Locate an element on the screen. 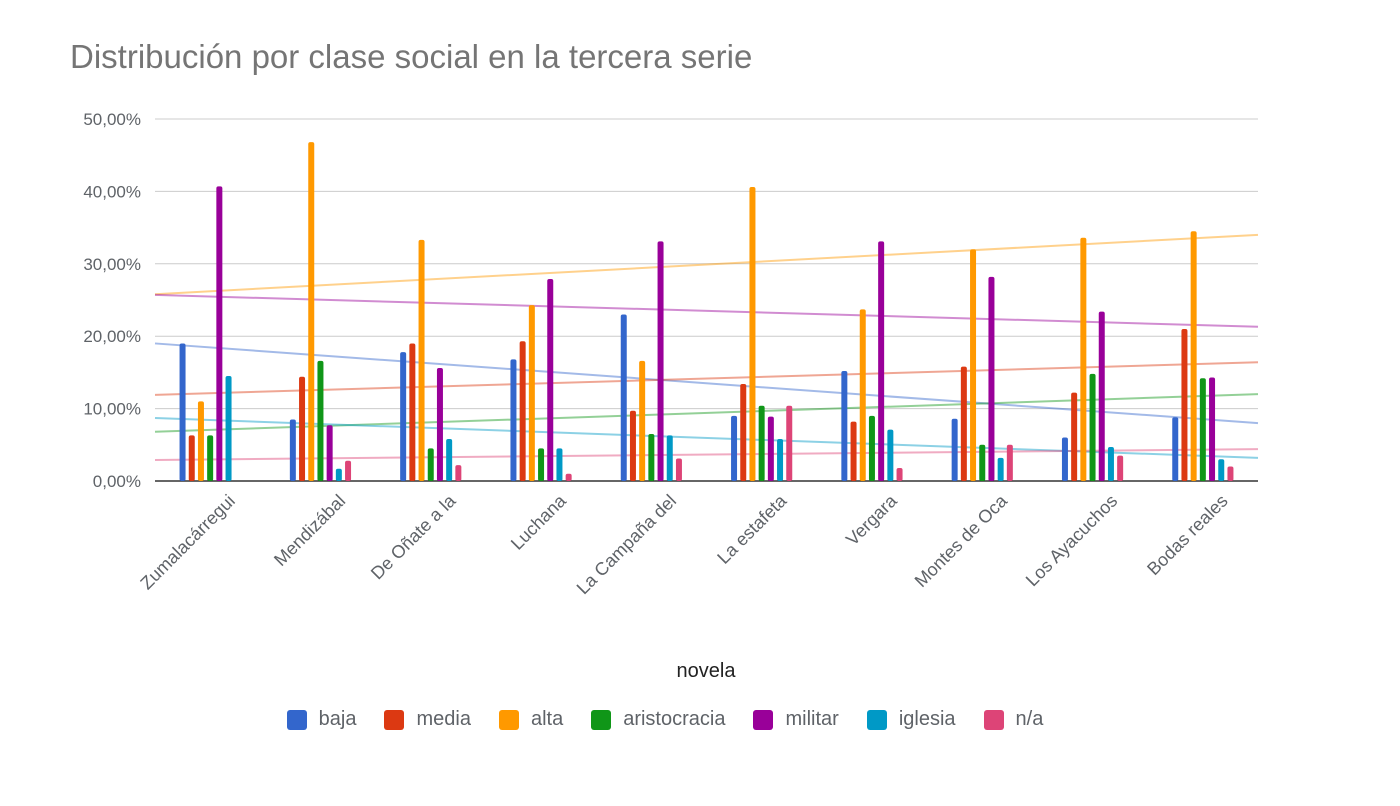 This screenshot has width=1400, height=806. x-tick-label: De Oñate a la is located at coordinates (413, 536).